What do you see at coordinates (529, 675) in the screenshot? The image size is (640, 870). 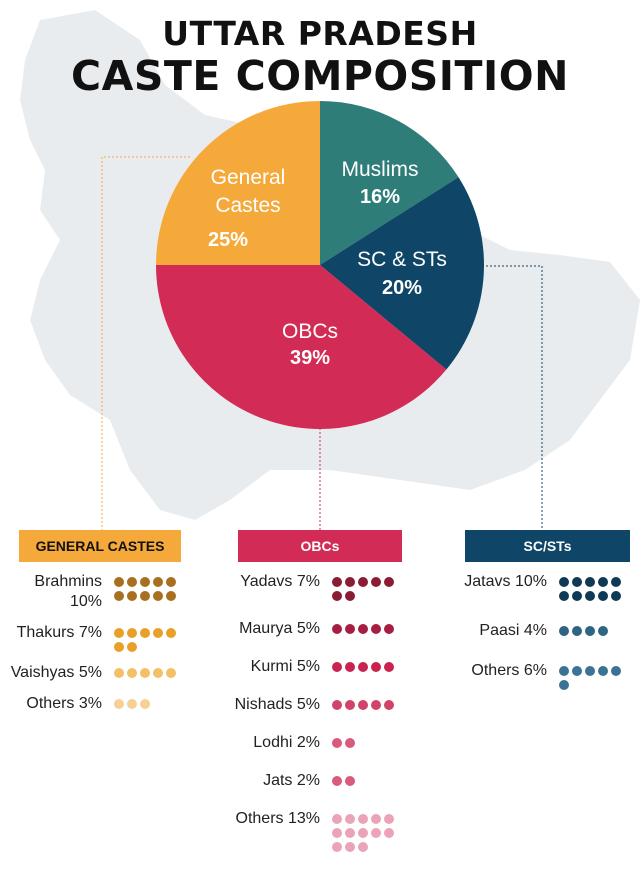 I see `sc-row: Others 6%` at bounding box center [529, 675].